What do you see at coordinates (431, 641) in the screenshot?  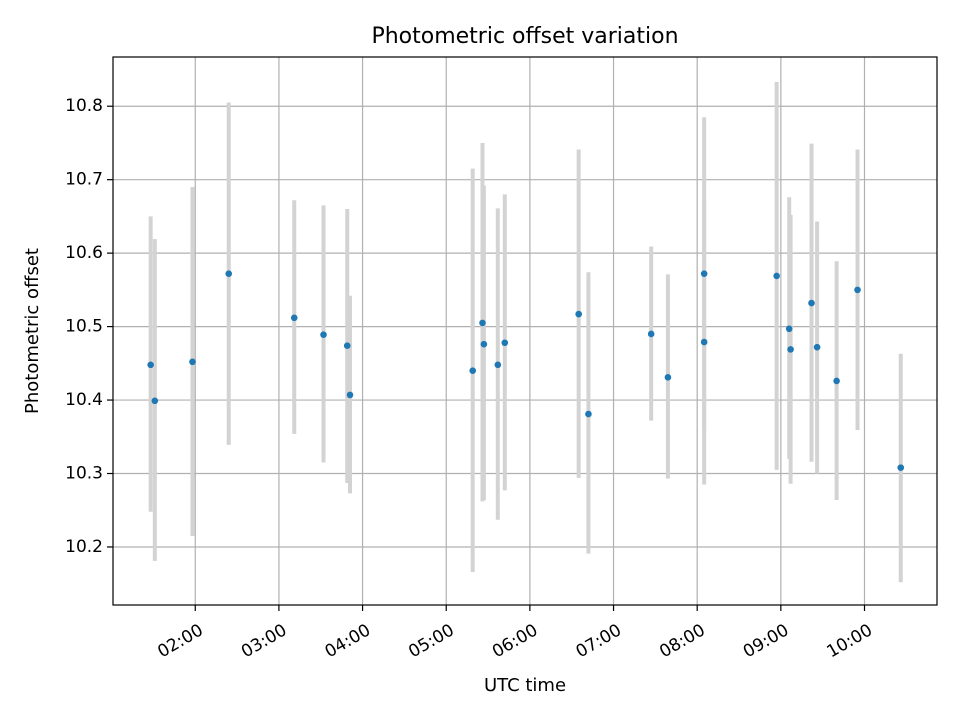 I see `x-tick-label: 05:00` at bounding box center [431, 641].